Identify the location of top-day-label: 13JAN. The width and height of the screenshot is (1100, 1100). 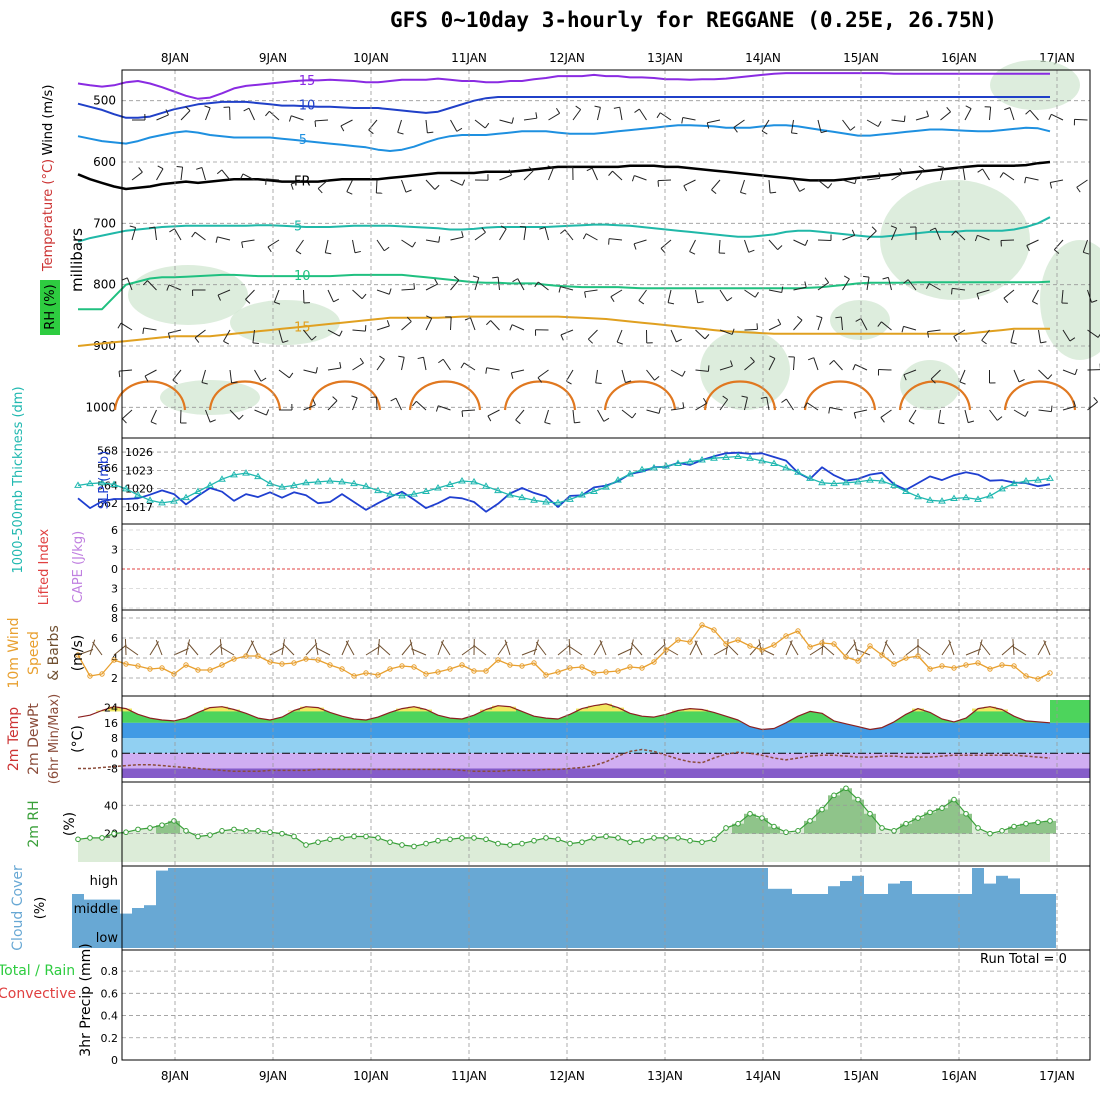
(665, 58).